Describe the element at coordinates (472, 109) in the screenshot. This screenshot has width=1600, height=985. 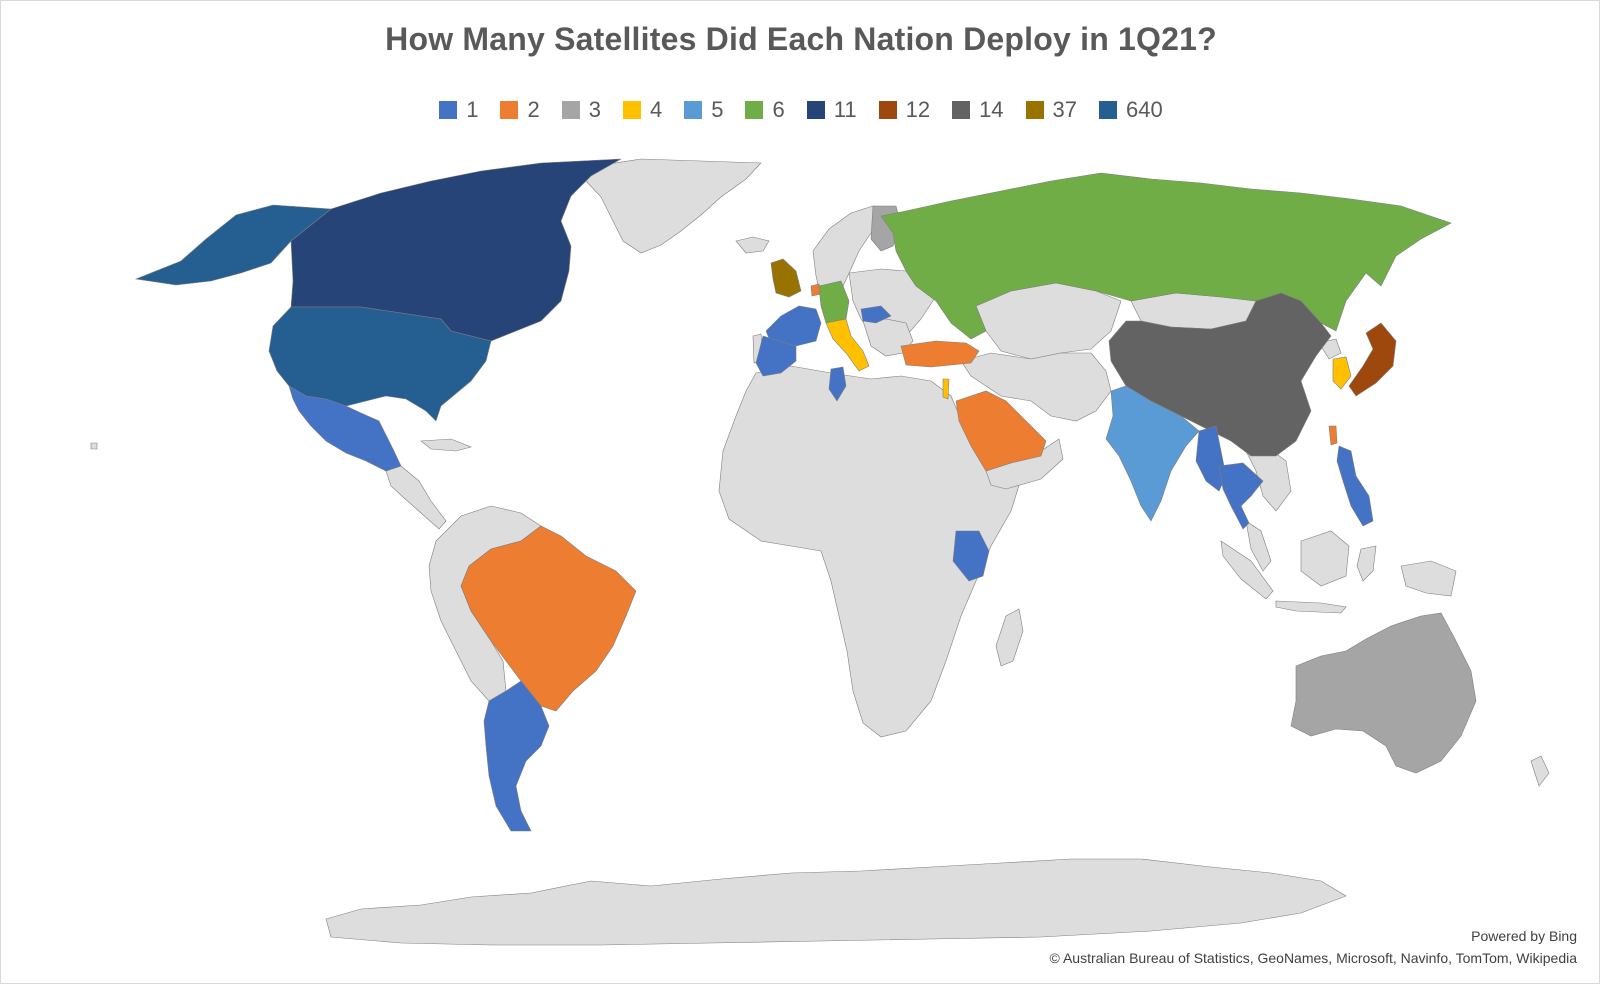
I see `legend-label: 1` at that location.